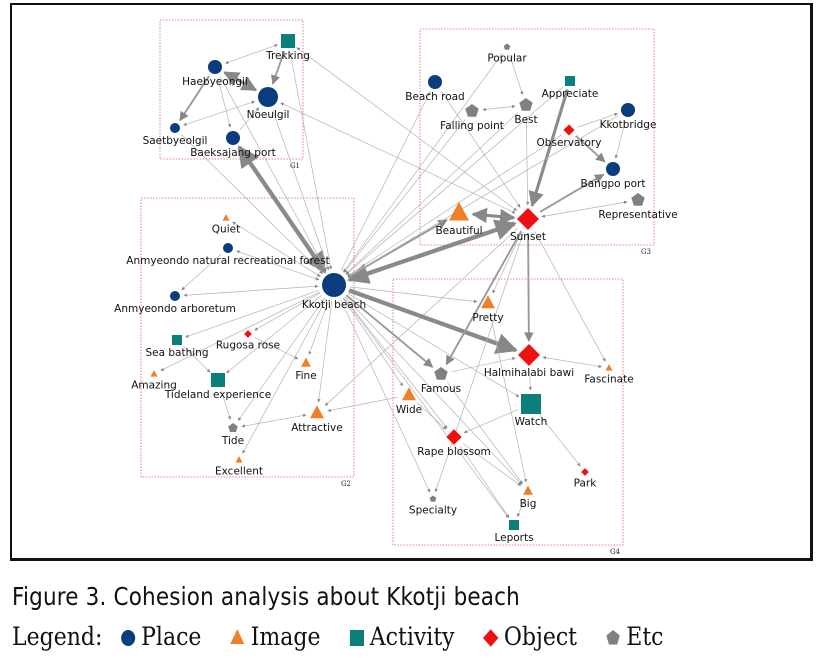 This screenshot has height=658, width=827. I want to click on node-big: Big, so click(528, 498).